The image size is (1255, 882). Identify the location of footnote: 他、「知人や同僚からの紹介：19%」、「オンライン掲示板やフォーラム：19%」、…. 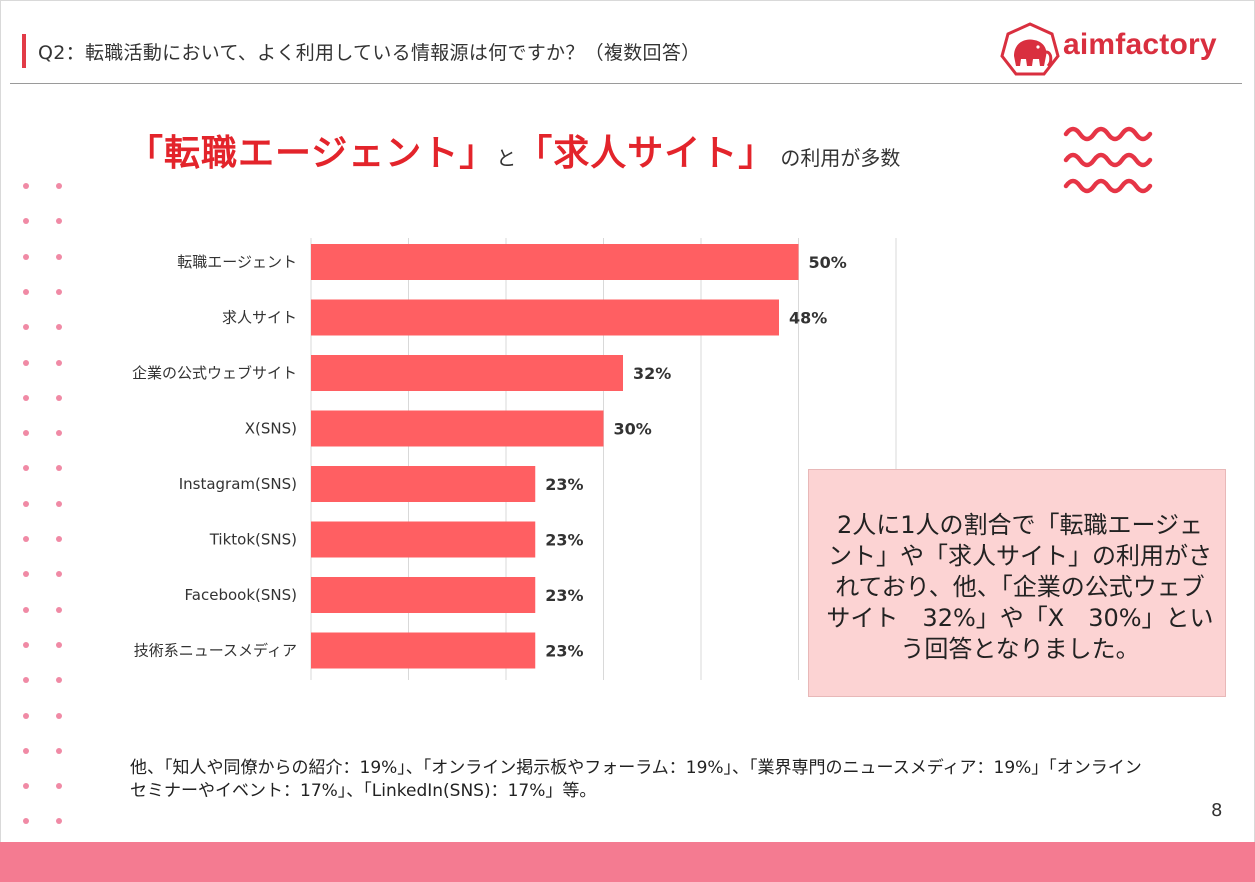
(636, 779).